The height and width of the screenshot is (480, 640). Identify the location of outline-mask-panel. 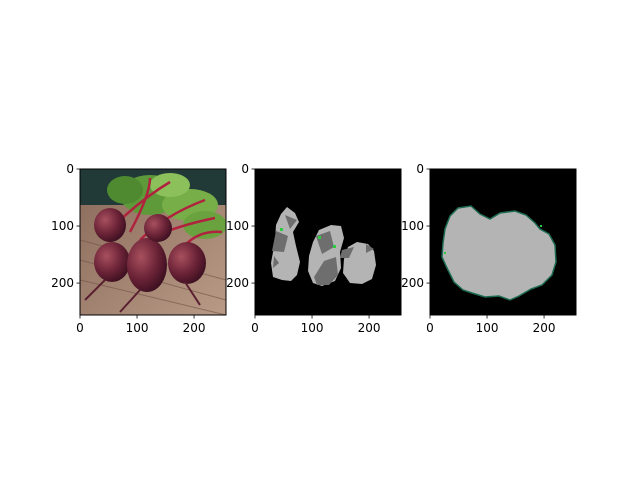
(503, 242).